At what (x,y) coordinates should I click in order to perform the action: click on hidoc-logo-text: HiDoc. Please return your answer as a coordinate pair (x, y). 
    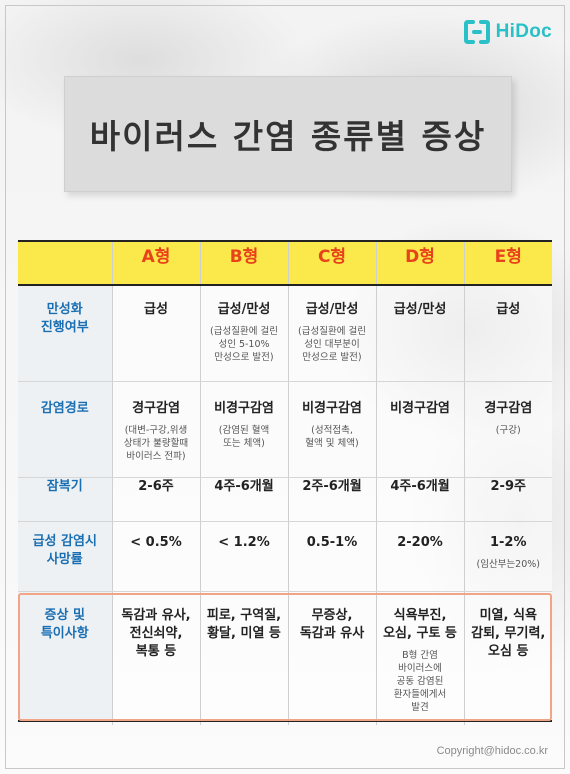
    Looking at the image, I should click on (523, 31).